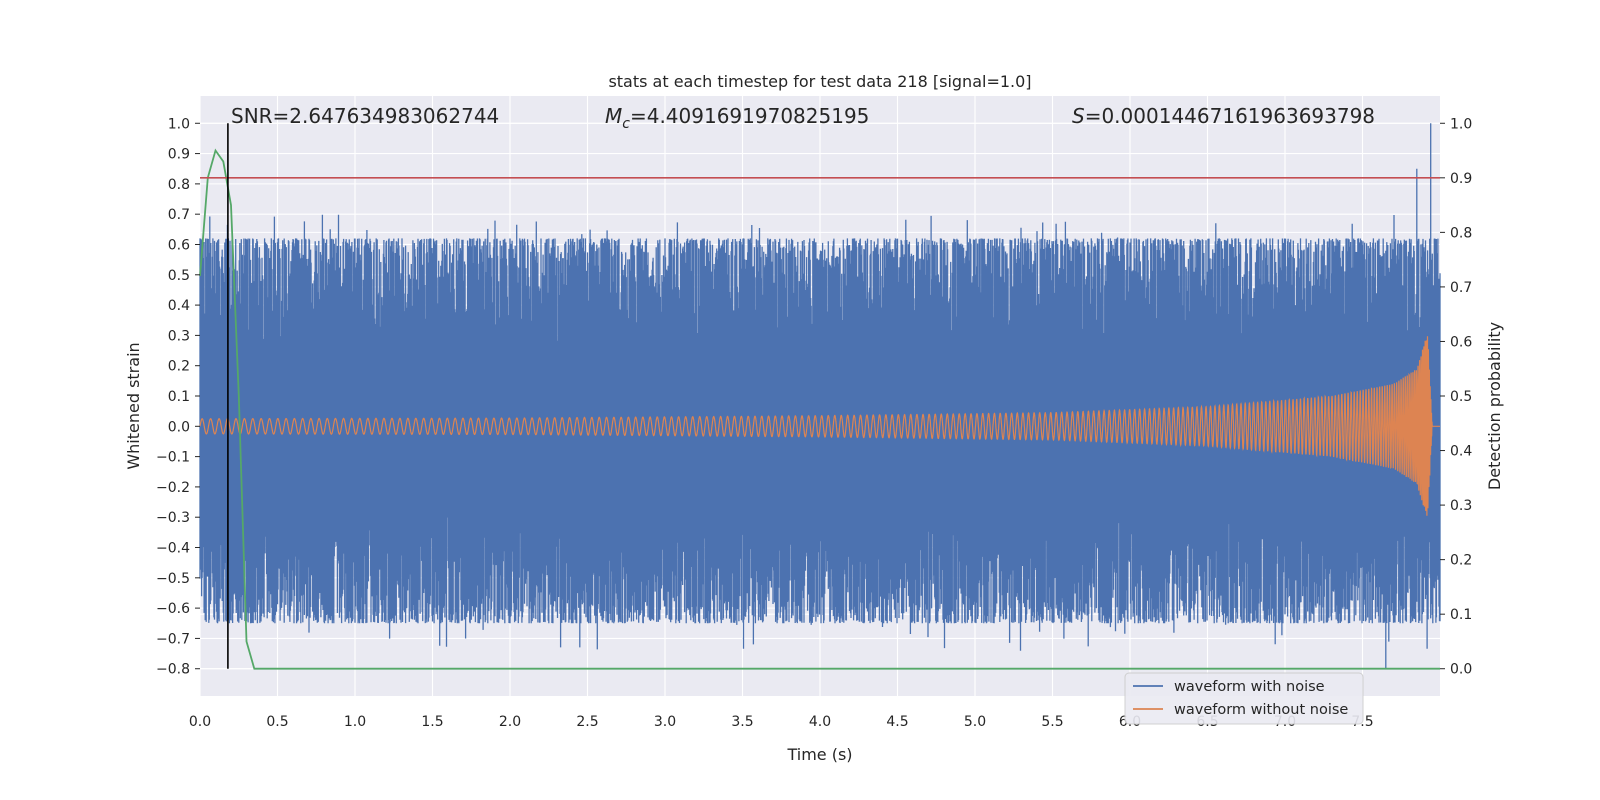 The height and width of the screenshot is (800, 1600). I want to click on x-tick-label: 4.5, so click(897, 722).